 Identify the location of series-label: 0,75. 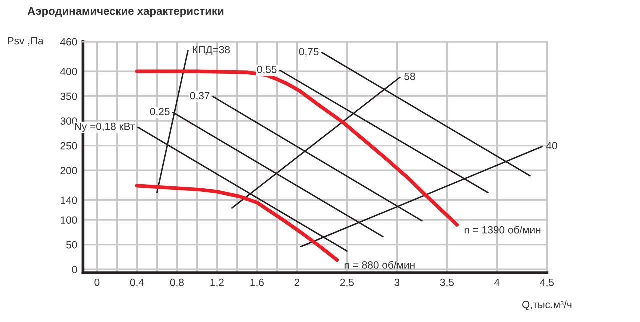
(309, 52).